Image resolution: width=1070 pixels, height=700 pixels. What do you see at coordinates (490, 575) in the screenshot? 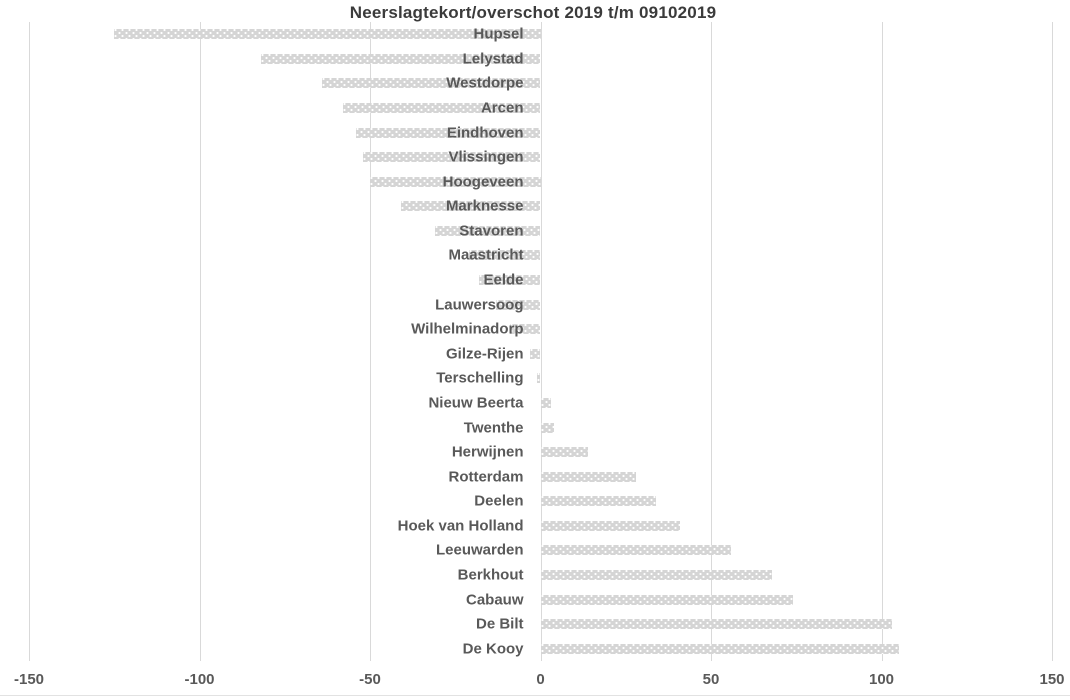
I see `category-label: Berkhout` at bounding box center [490, 575].